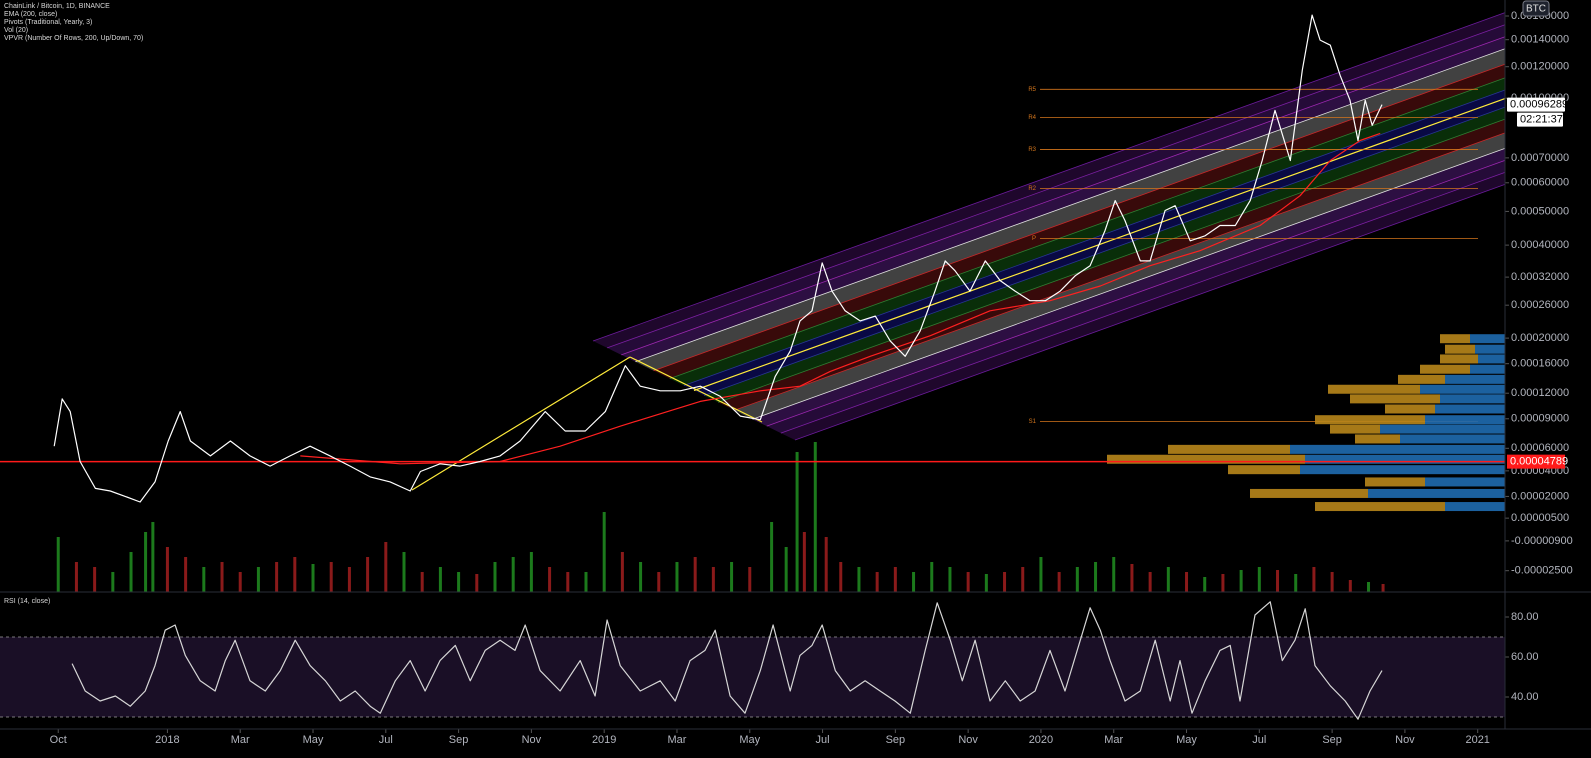  I want to click on pivot-label: R3, so click(1032, 150).